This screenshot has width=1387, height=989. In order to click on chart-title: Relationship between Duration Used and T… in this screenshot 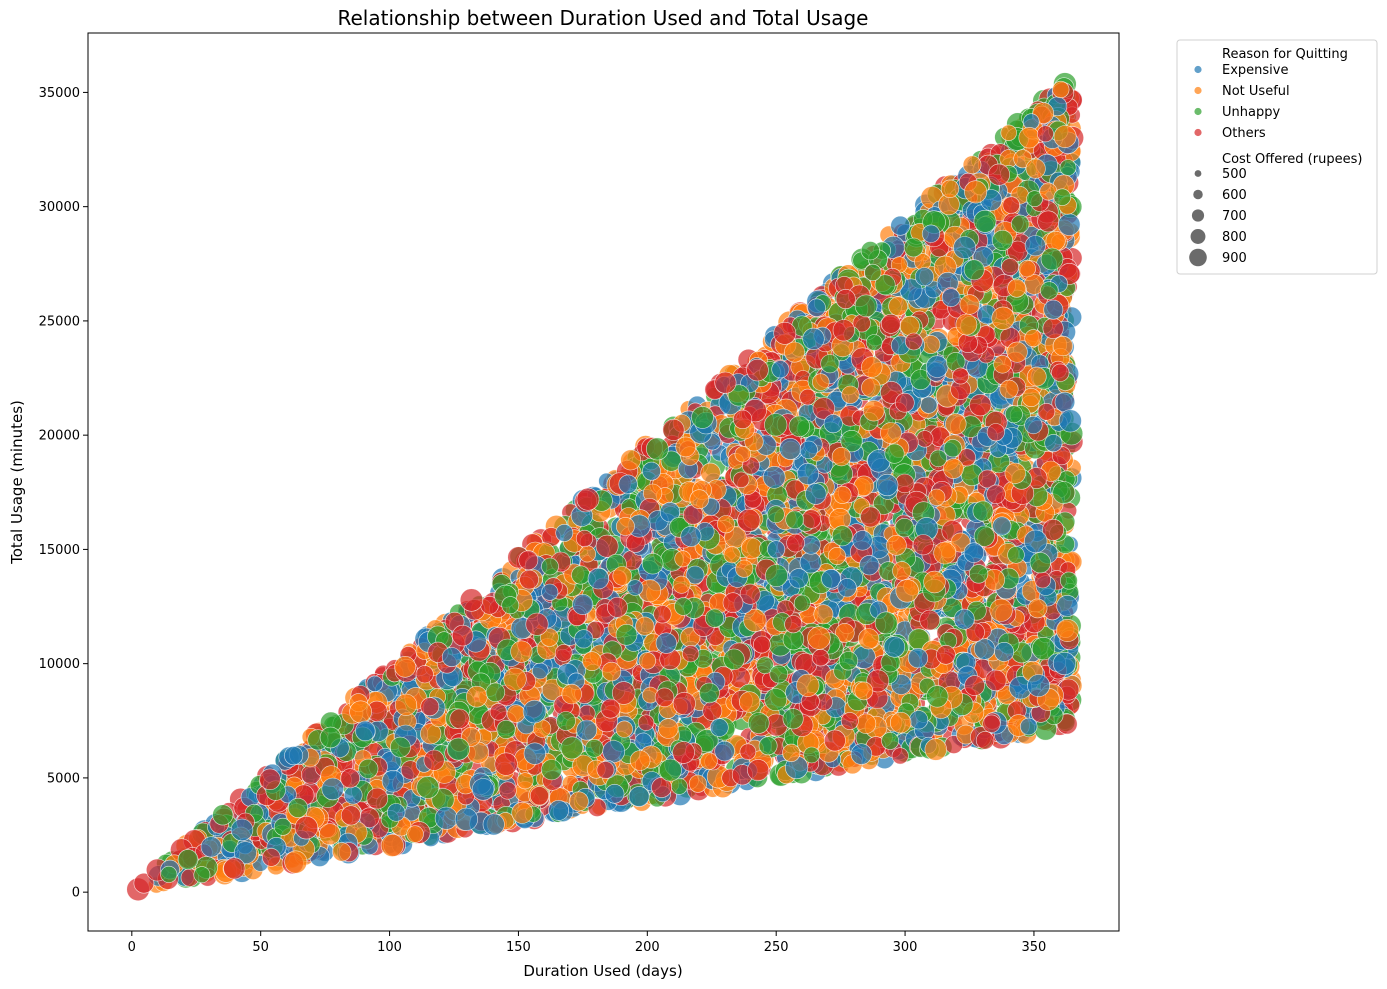, I will do `click(603, 18)`.